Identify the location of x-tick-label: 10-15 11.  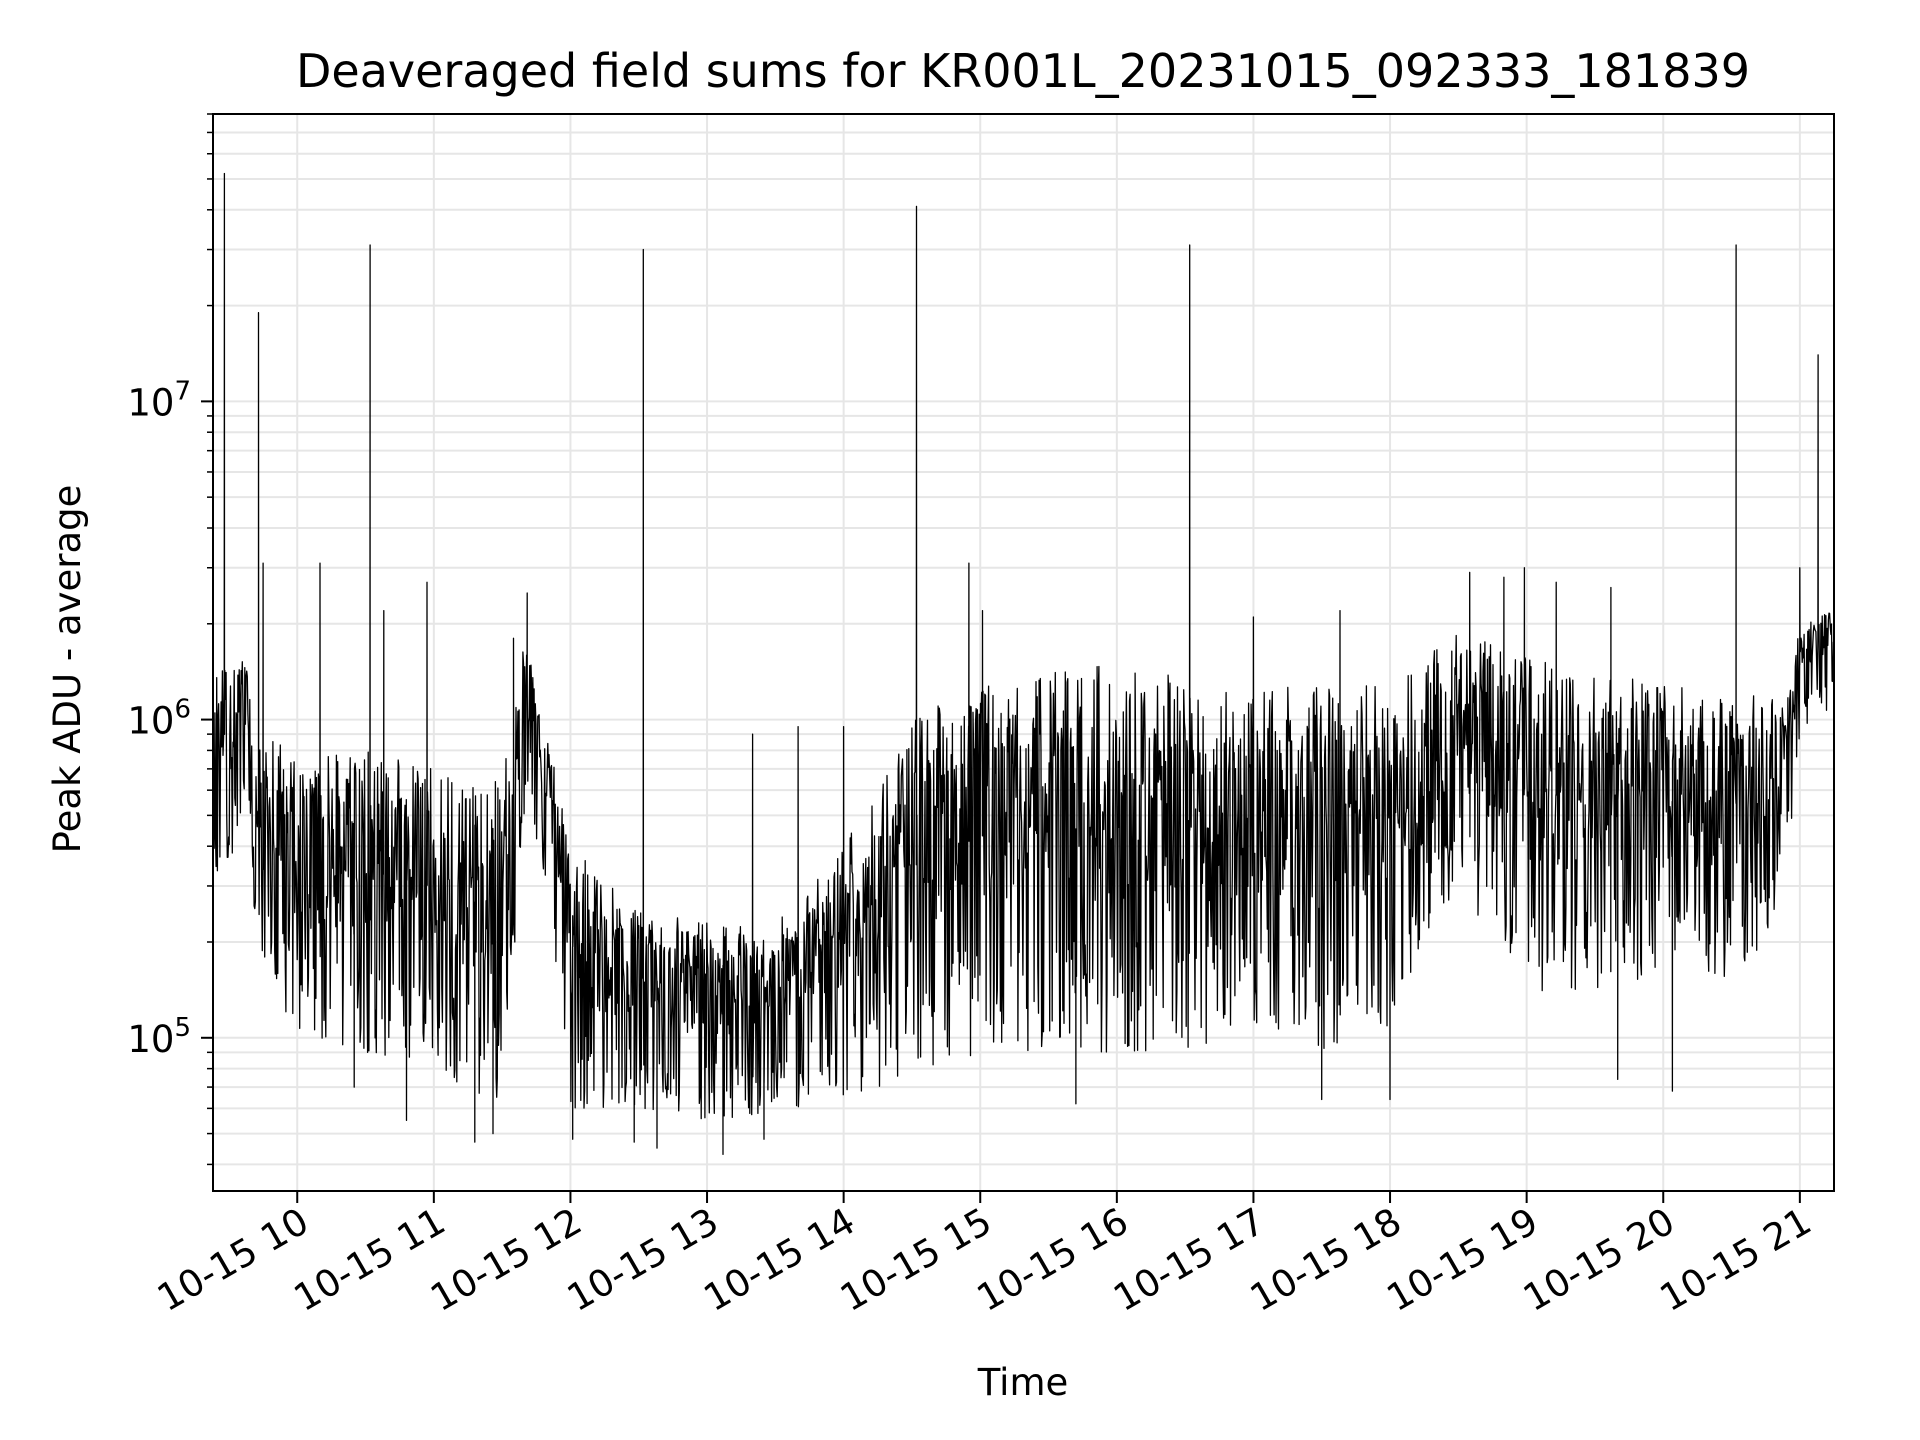
(370, 1260).